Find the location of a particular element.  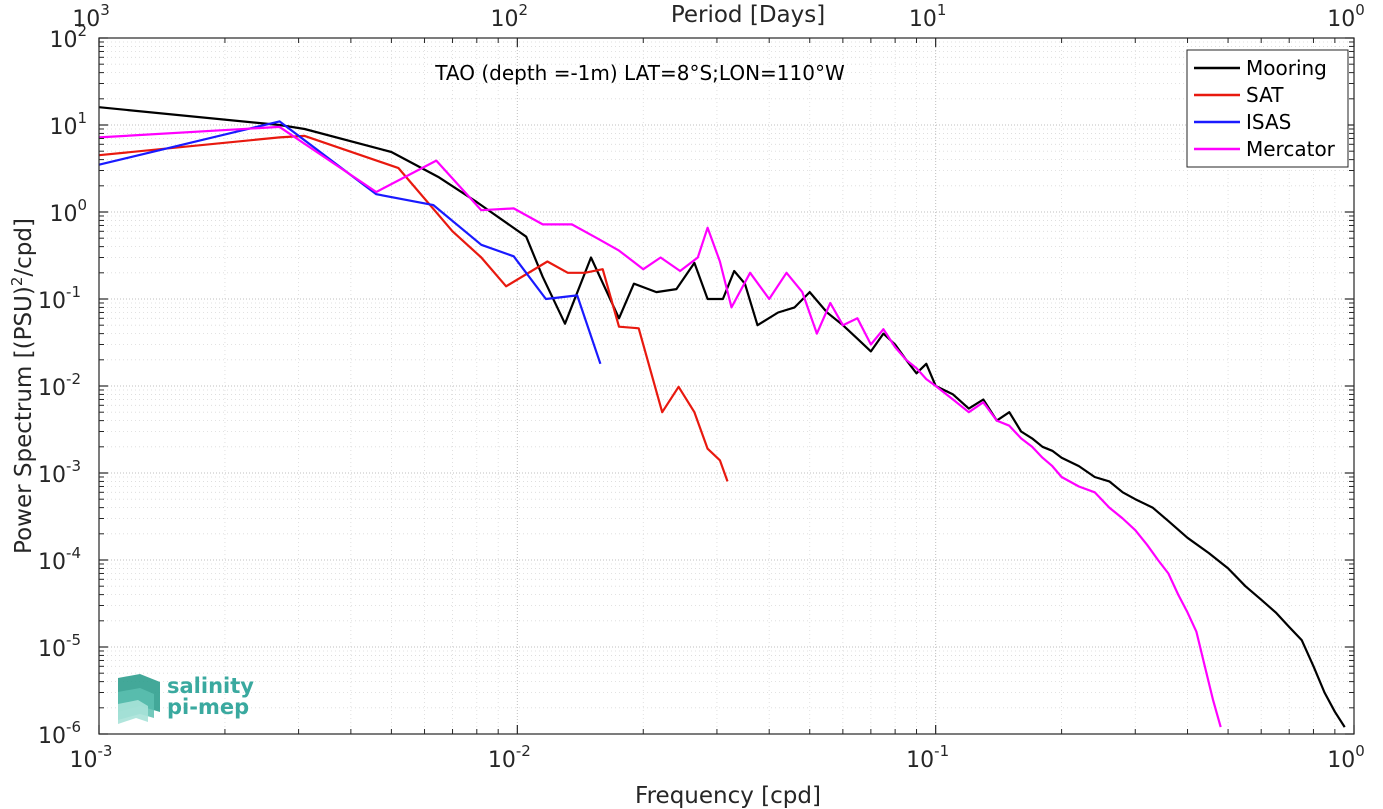

x-axis-label: Frequency [cpd] is located at coordinates (728, 796).